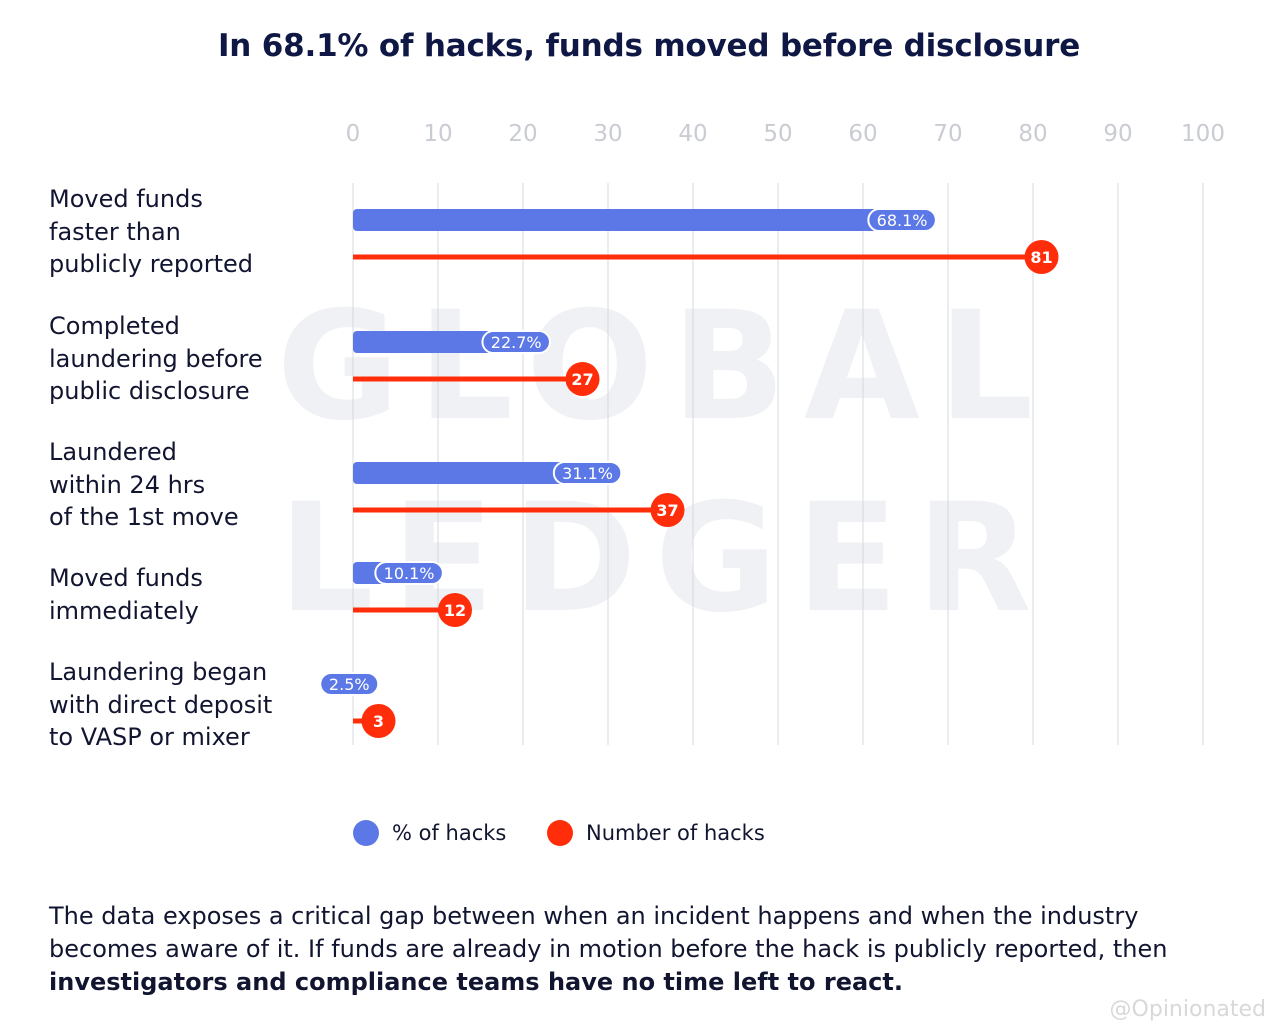 The height and width of the screenshot is (1030, 1274). Describe the element at coordinates (437, 134) in the screenshot. I see `x-tick-label-1: 10` at that location.